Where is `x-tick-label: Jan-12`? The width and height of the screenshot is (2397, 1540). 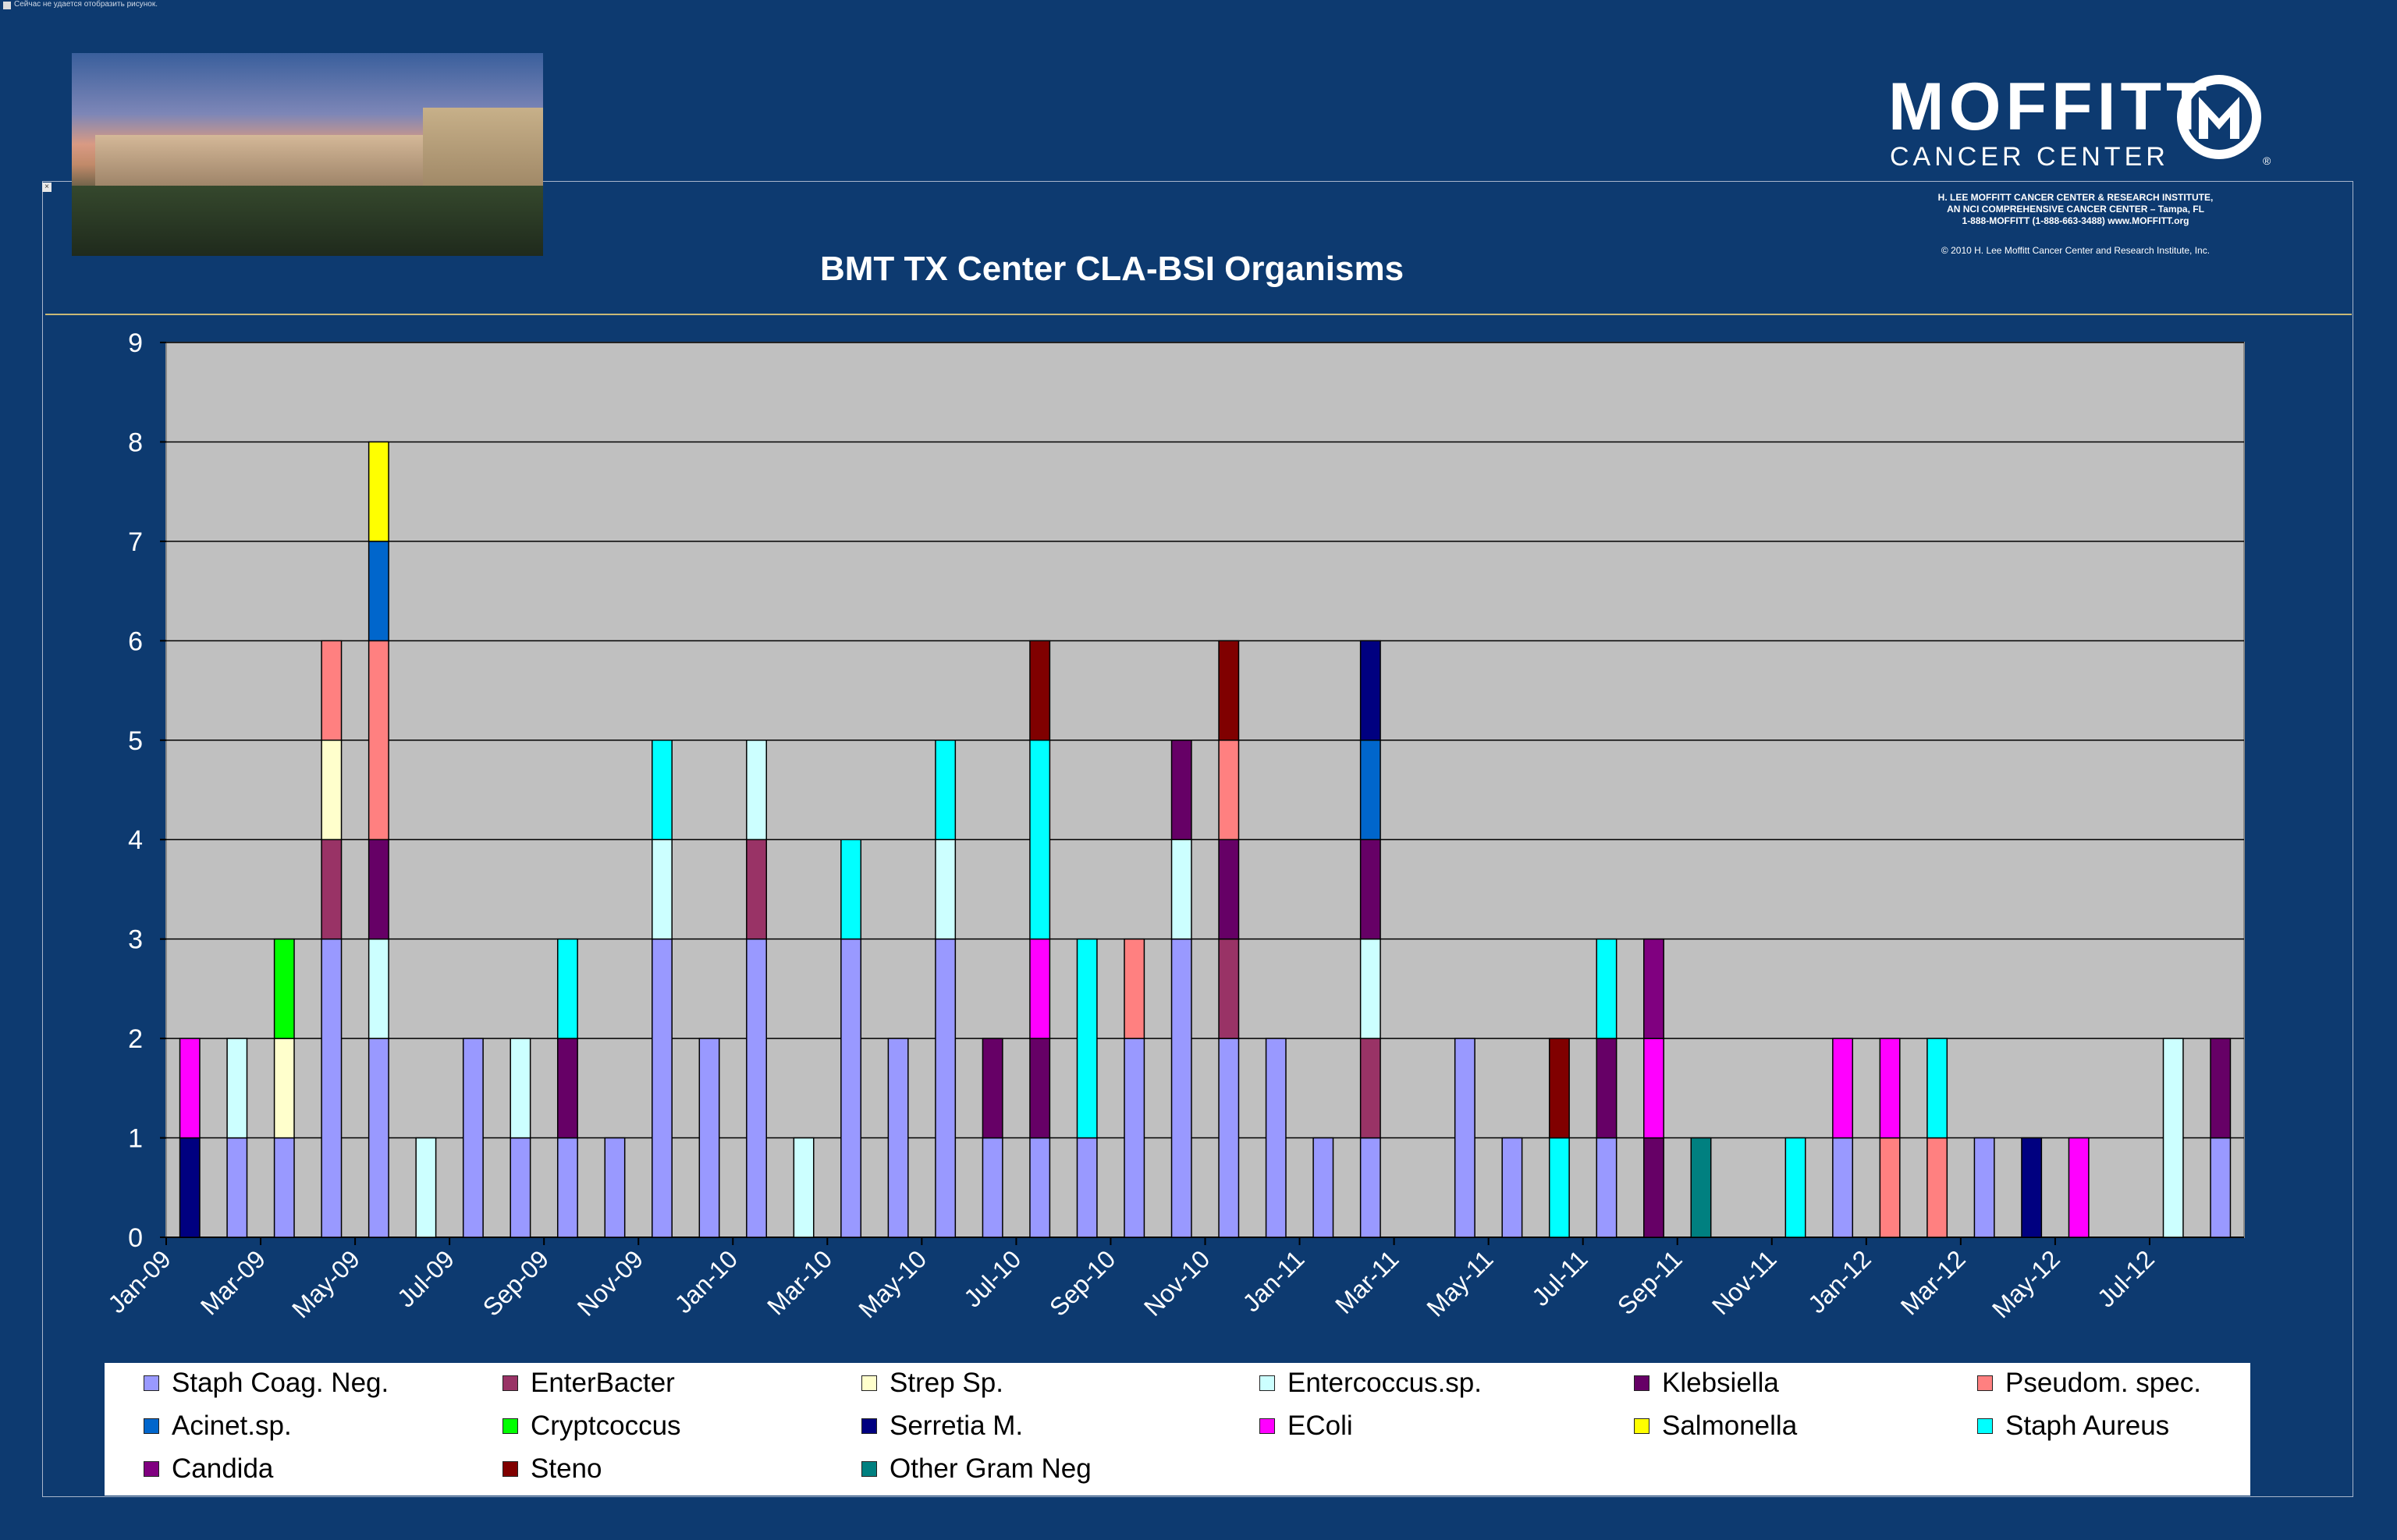
x-tick-label: Jan-12 is located at coordinates (1839, 1281).